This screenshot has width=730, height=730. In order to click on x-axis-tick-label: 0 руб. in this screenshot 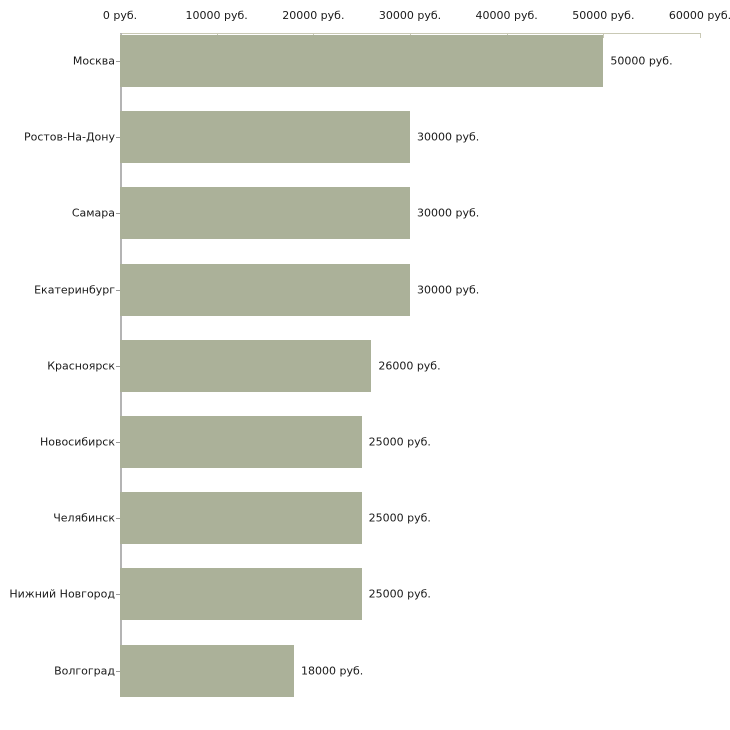, I will do `click(120, 15)`.